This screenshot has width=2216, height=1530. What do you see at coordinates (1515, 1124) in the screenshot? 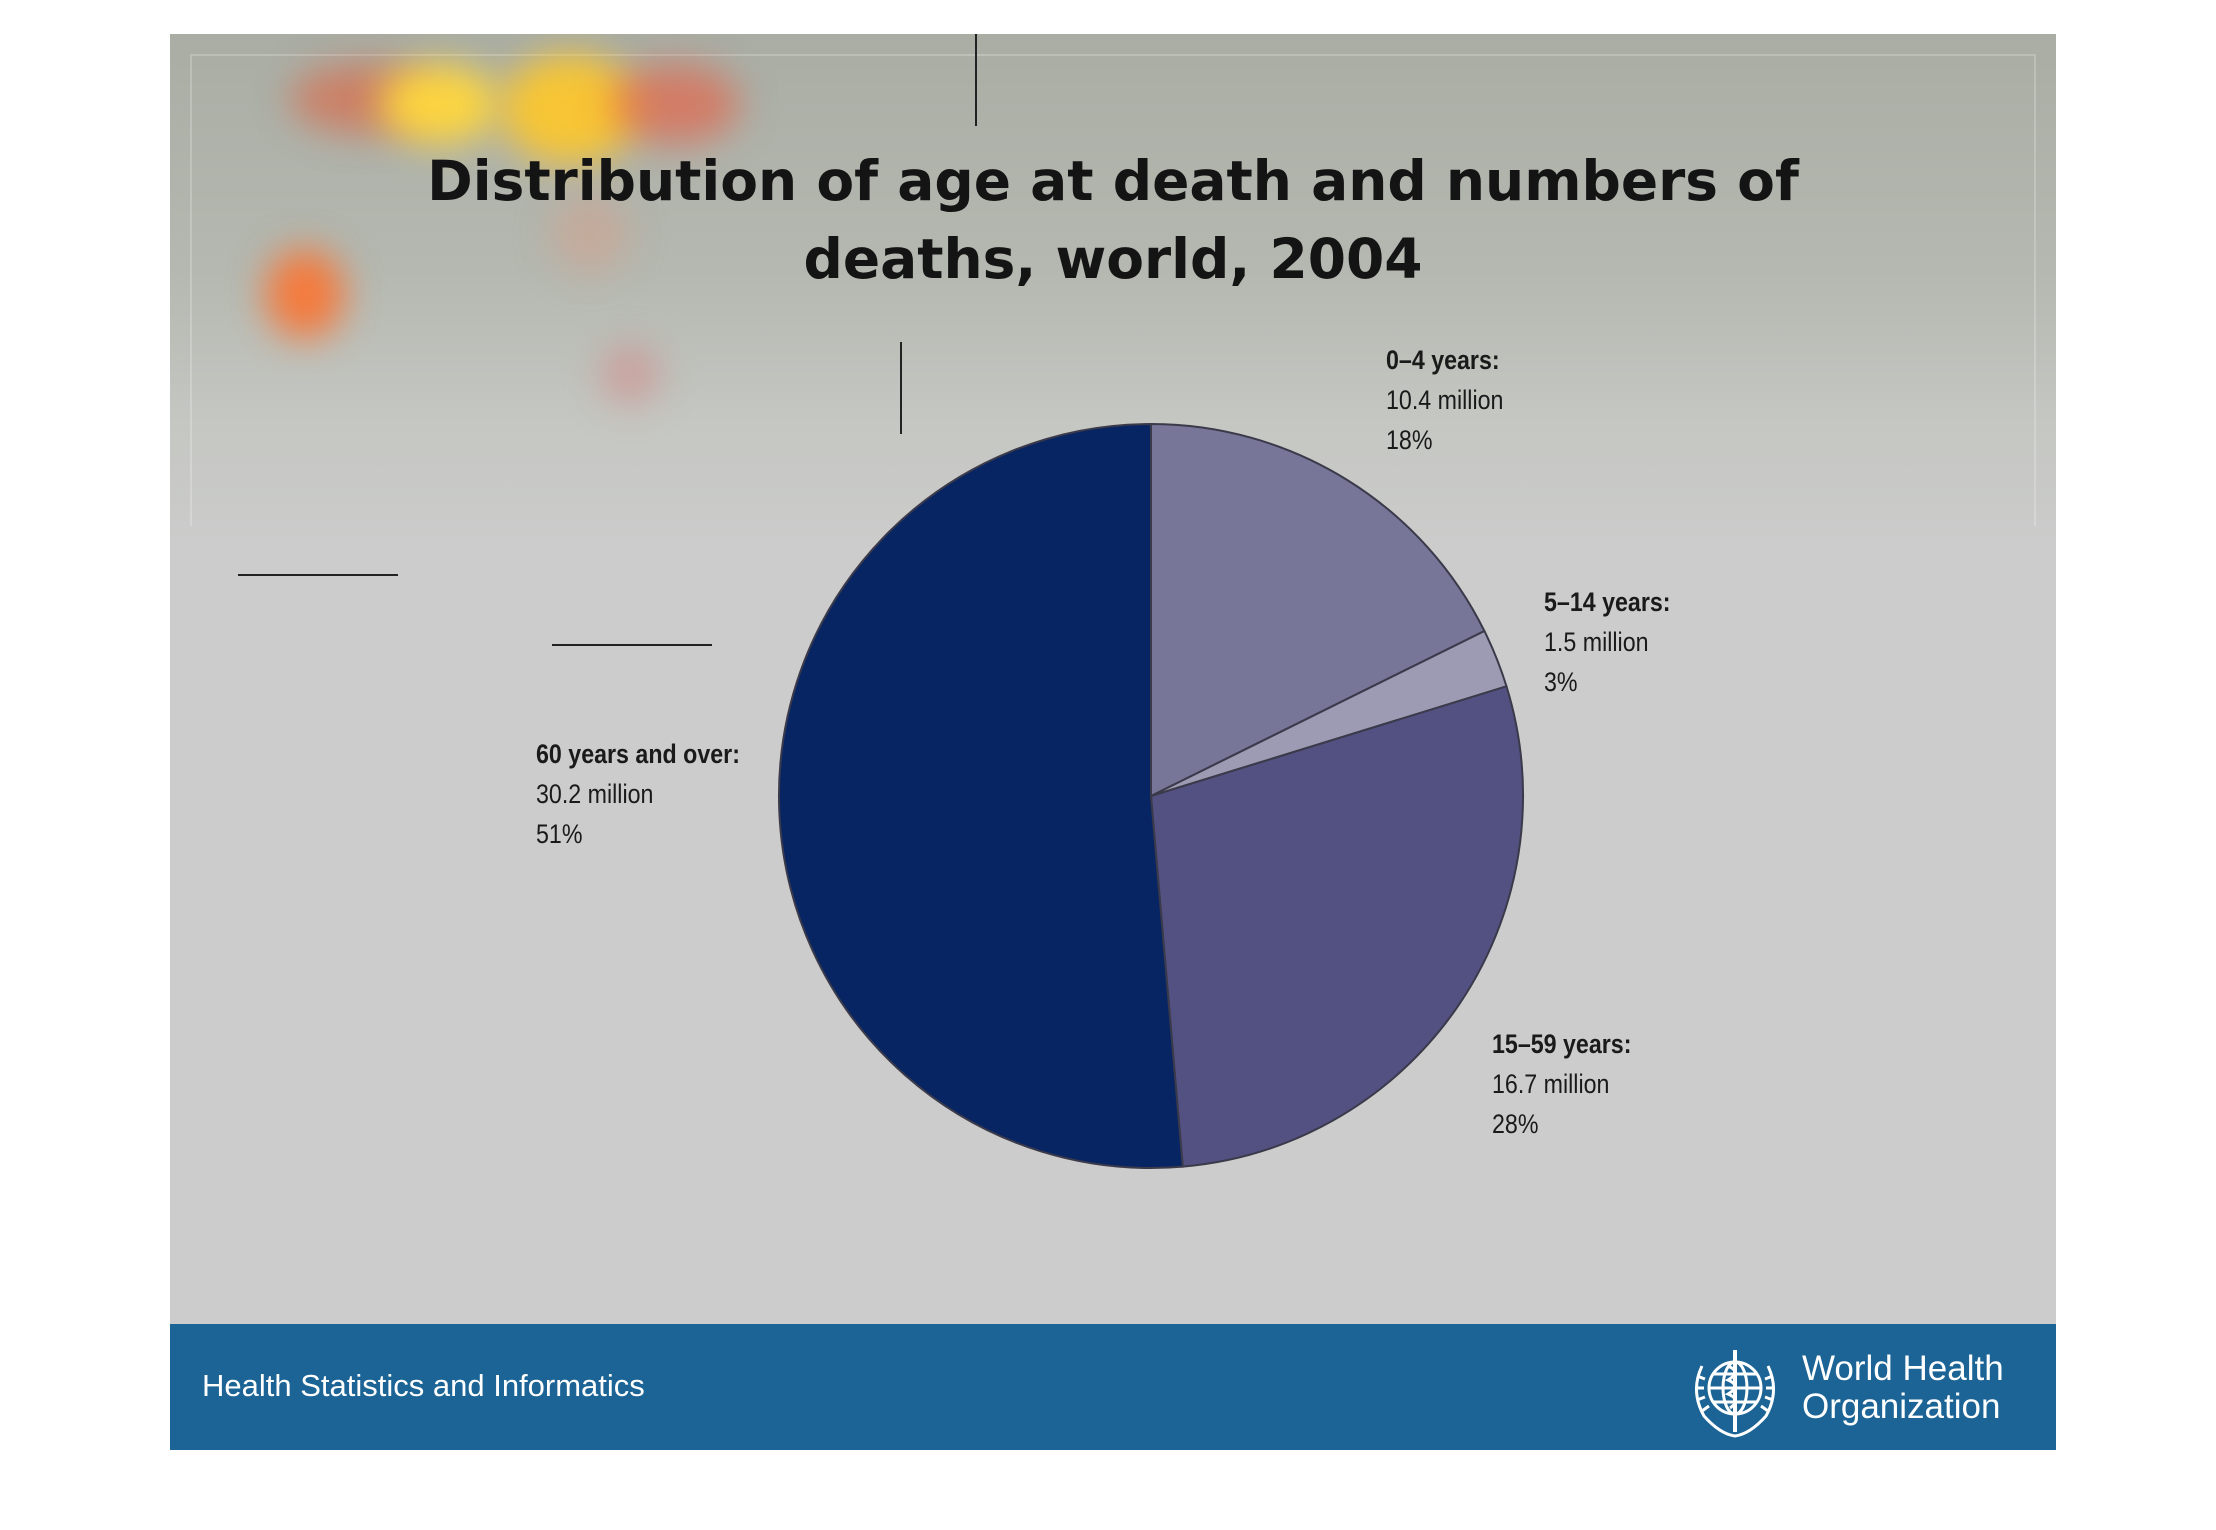
I see `slice-label-percent: 28%` at bounding box center [1515, 1124].